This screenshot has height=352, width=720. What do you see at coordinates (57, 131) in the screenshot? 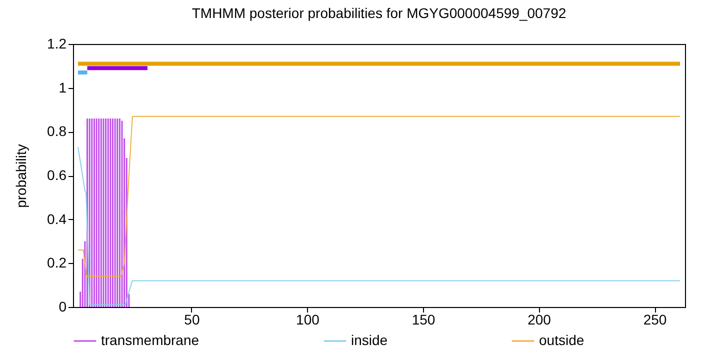
I see `y-tick-label: 0.8` at bounding box center [57, 131].